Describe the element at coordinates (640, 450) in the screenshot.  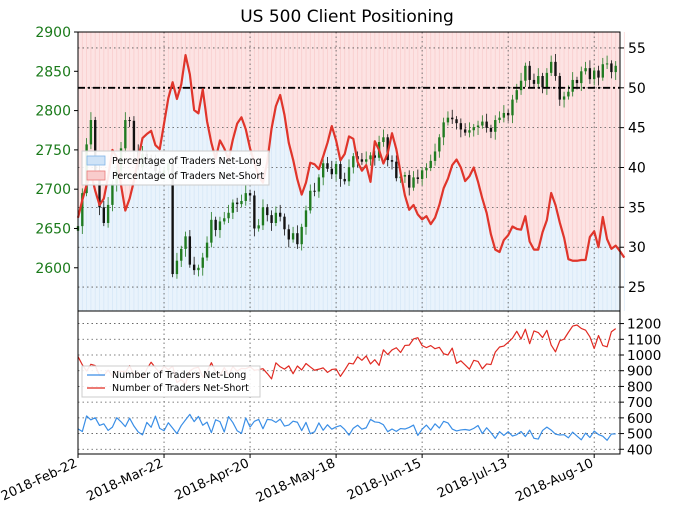
I see `count-tick-label: 400` at that location.